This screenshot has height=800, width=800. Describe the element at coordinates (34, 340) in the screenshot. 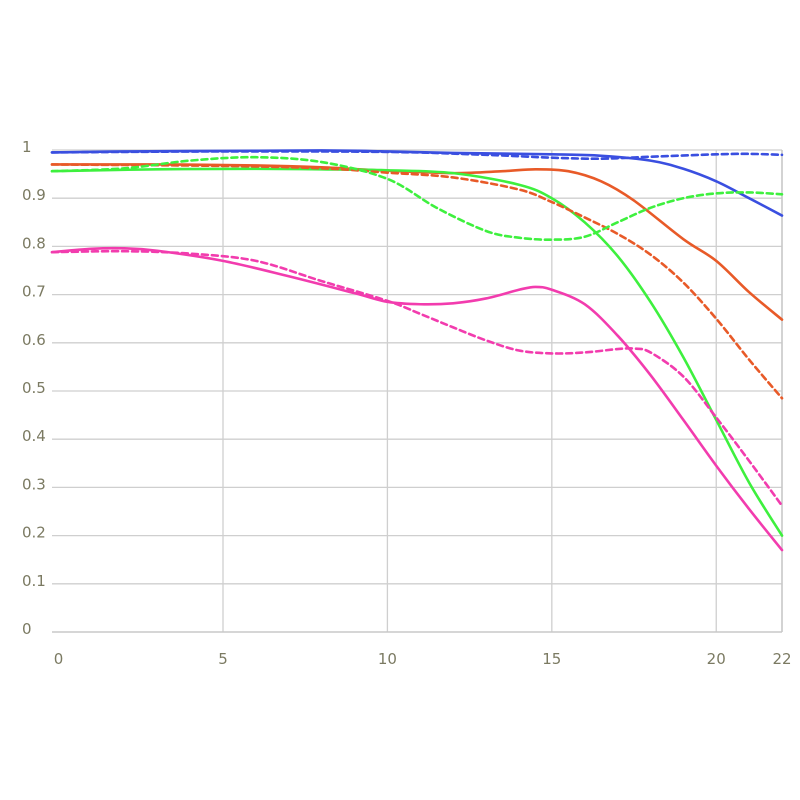

I see `y-tick-label: 0.6` at that location.